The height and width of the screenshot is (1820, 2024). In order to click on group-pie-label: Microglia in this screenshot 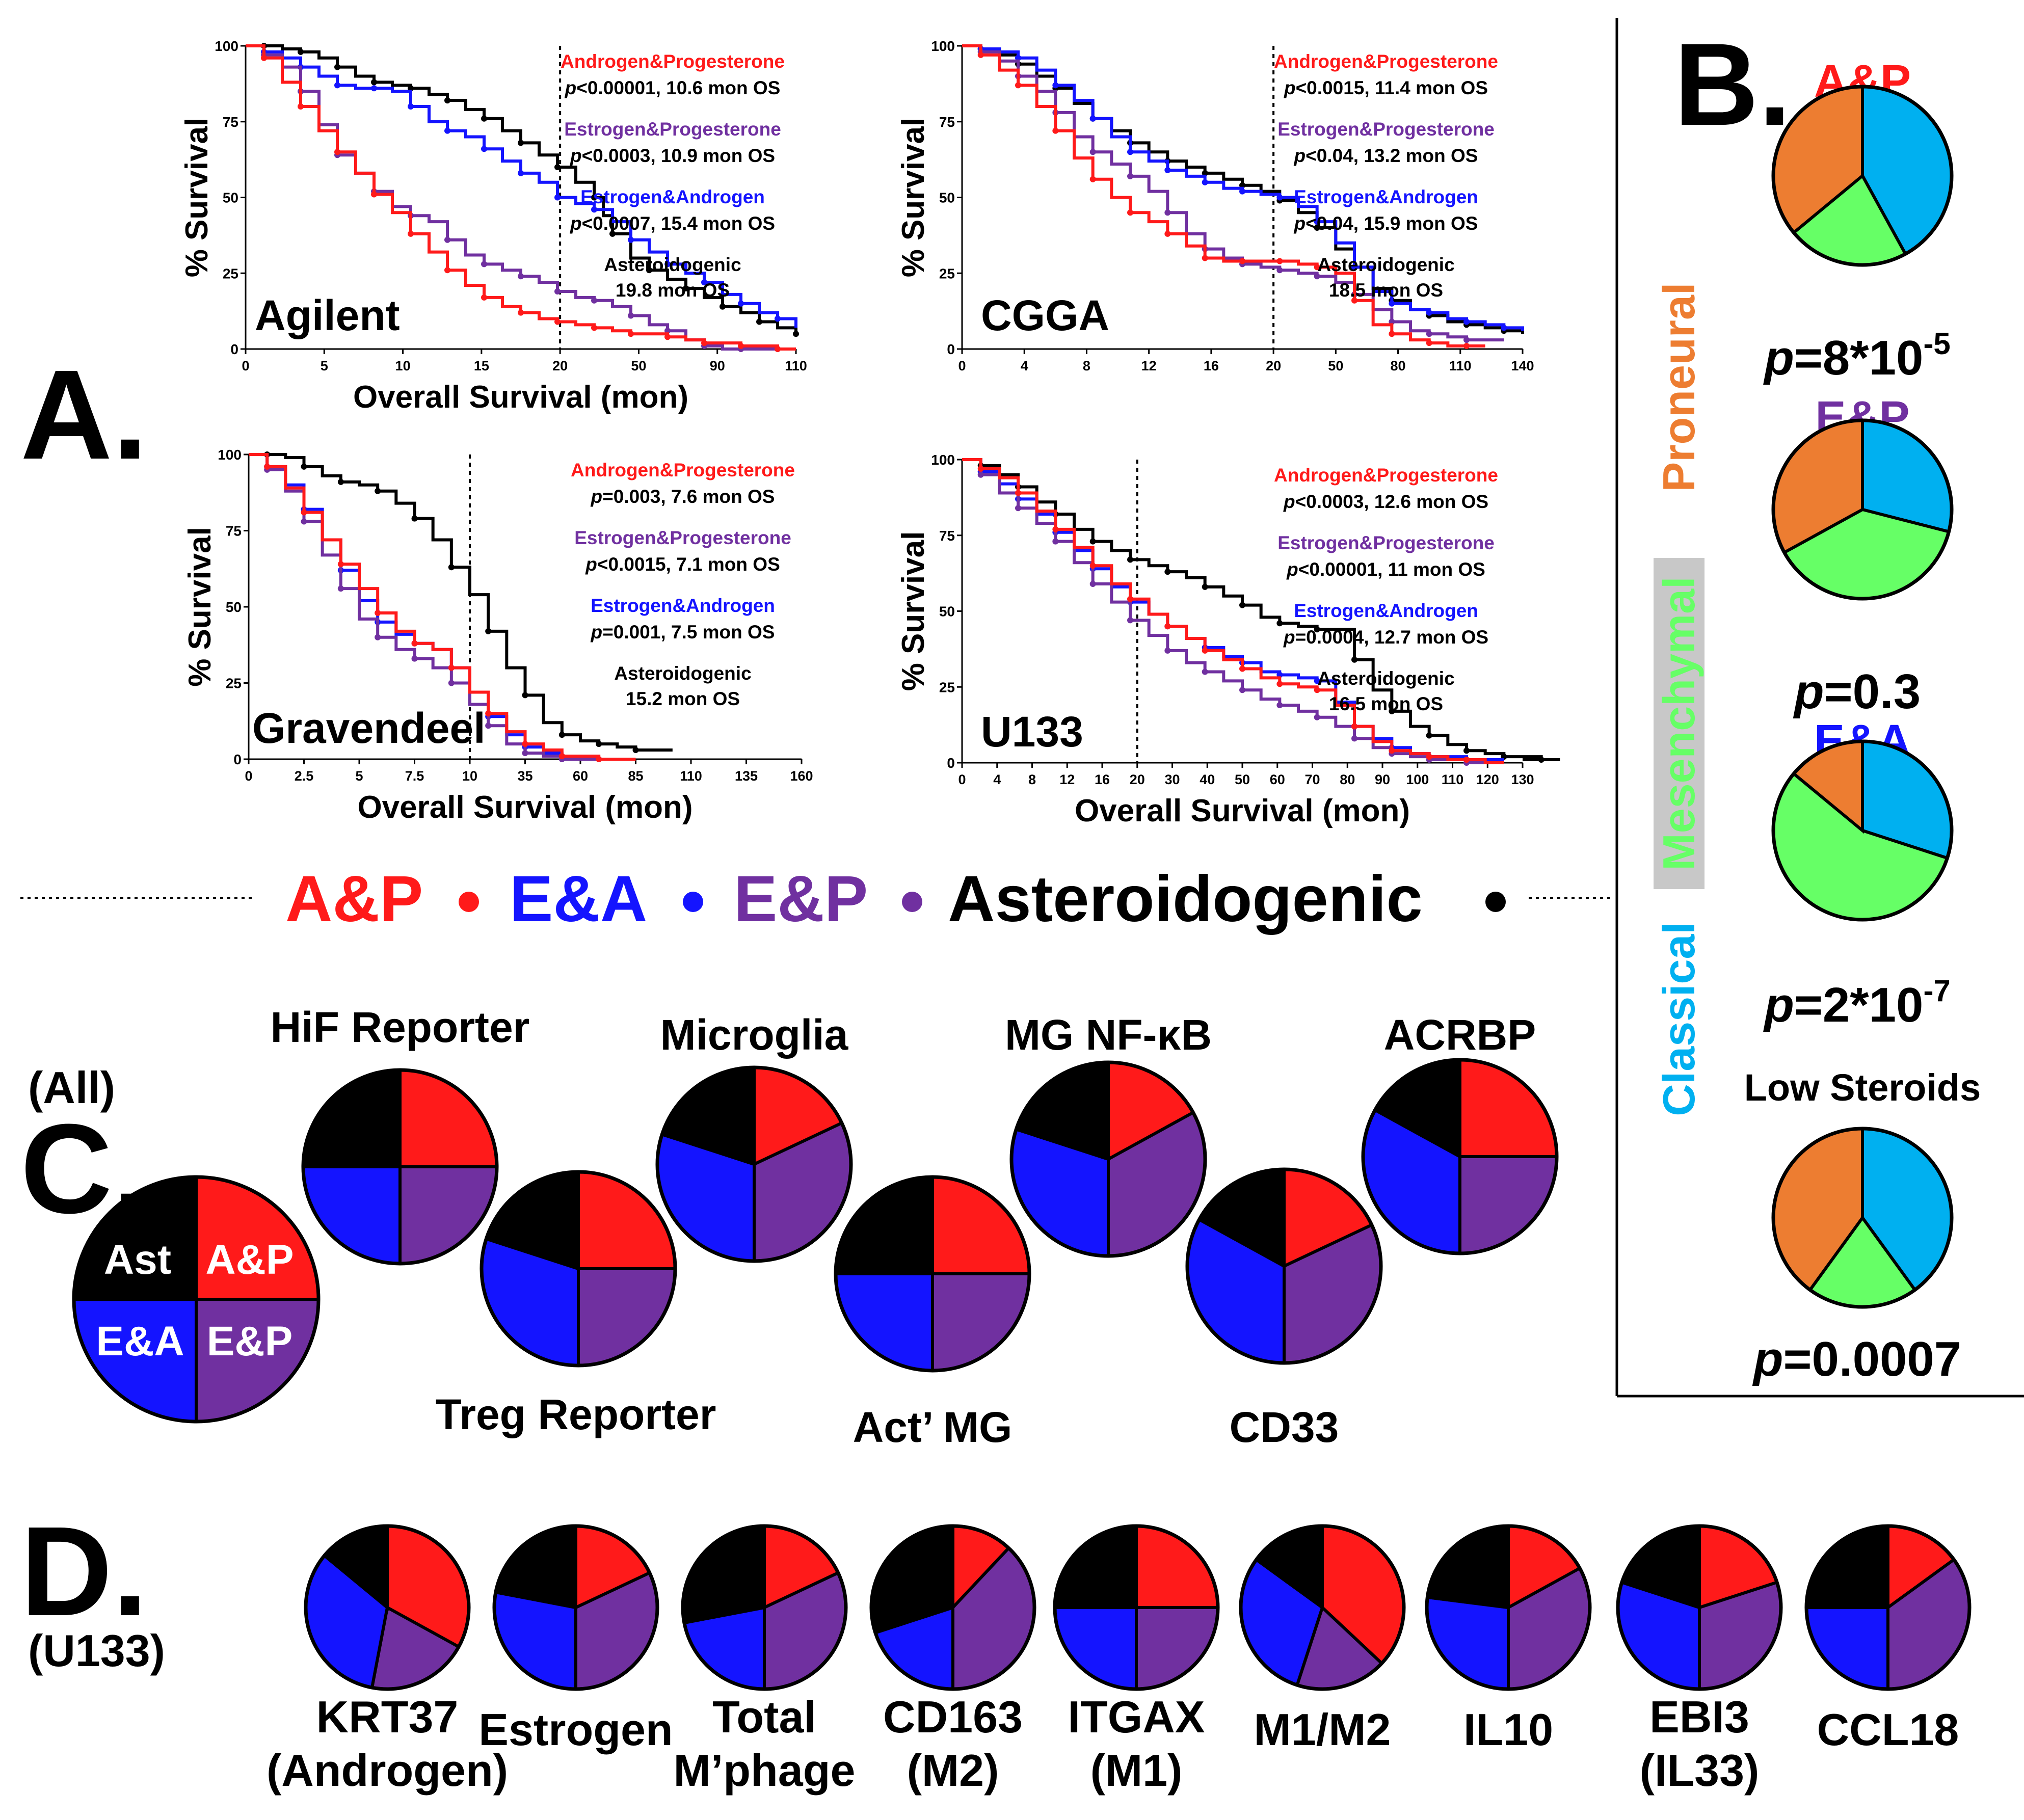, I will do `click(754, 1035)`.